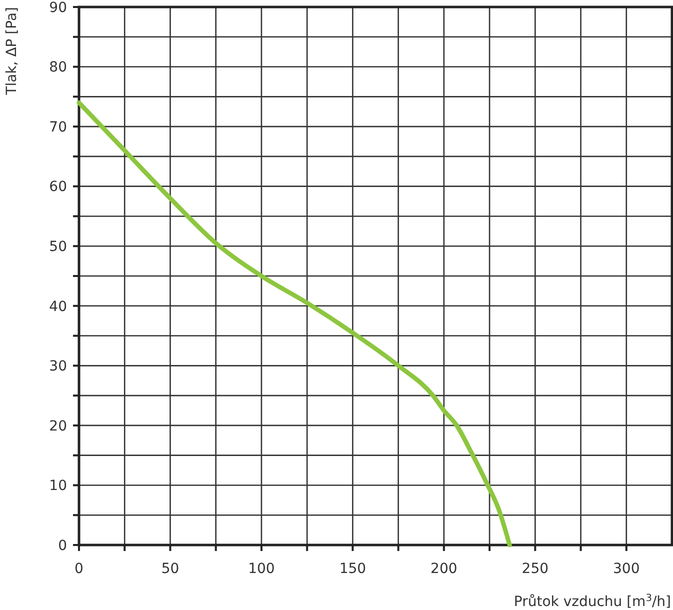 This screenshot has height=610, width=673. Describe the element at coordinates (592, 601) in the screenshot. I see `x-axis-title: Průtok vzduchu [m$^{3}$/h]` at that location.